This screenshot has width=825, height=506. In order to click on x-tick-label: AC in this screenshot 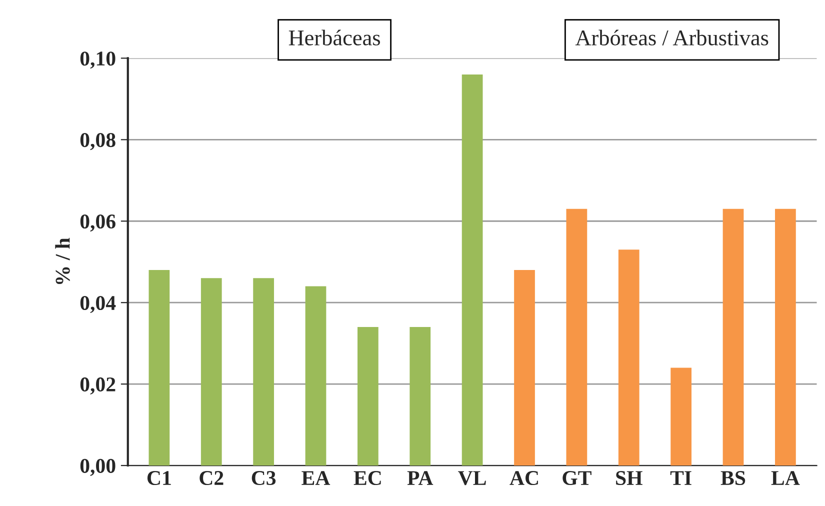, I will do `click(524, 478)`.